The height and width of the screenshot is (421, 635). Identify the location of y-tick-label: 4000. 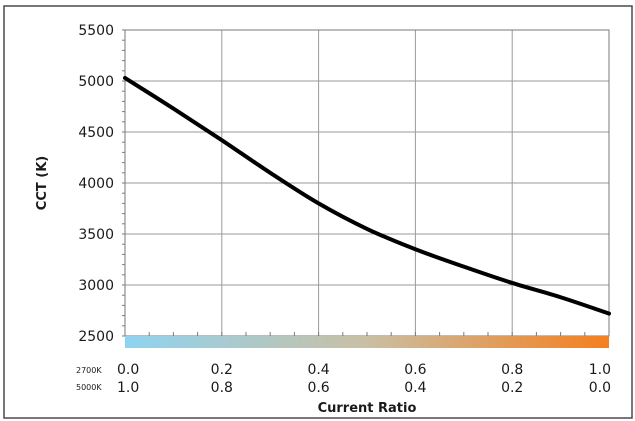
(96, 184).